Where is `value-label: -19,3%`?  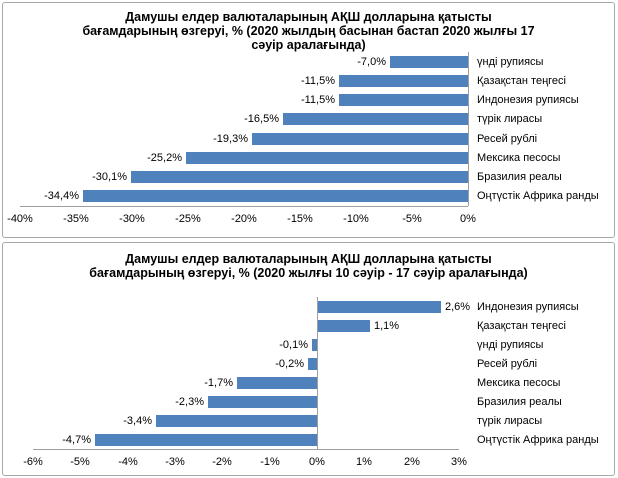 value-label: -19,3% is located at coordinates (230, 139).